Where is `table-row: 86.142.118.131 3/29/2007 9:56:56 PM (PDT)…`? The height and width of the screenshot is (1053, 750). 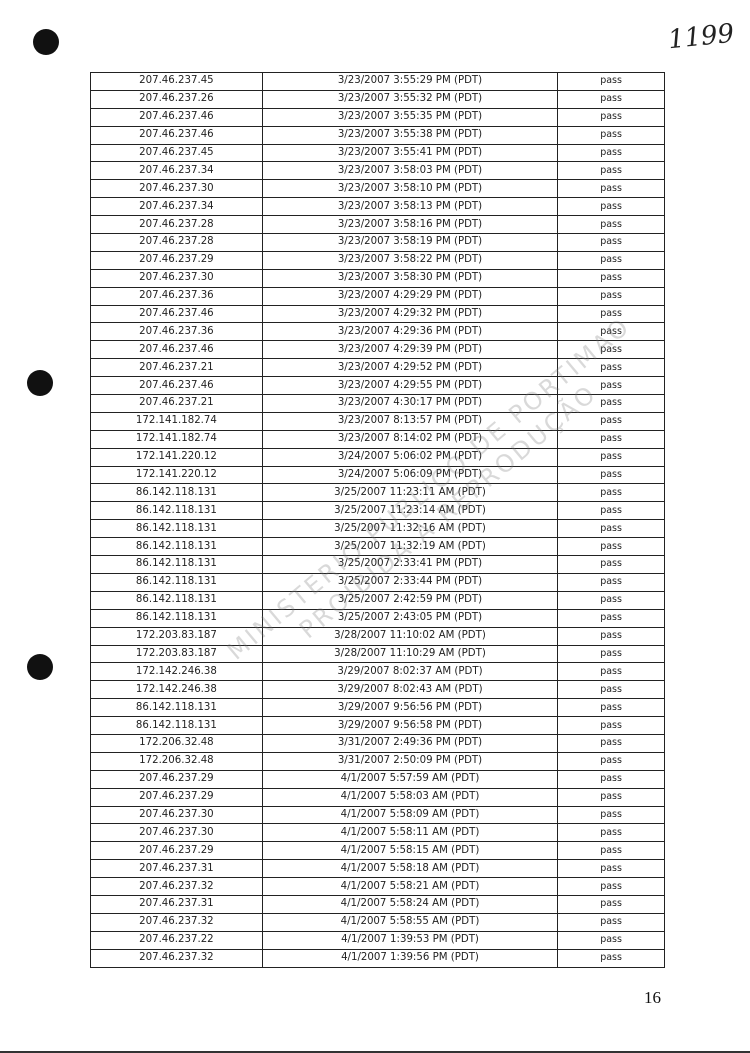
table-row: 86.142.118.131 3/29/2007 9:56:56 PM (PDT)… is located at coordinates (377, 708).